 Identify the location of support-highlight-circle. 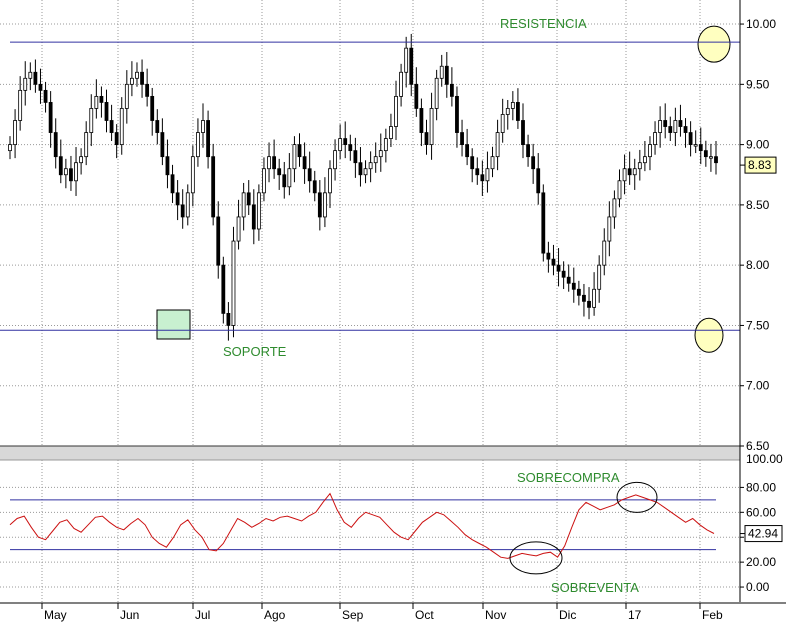
(709, 335).